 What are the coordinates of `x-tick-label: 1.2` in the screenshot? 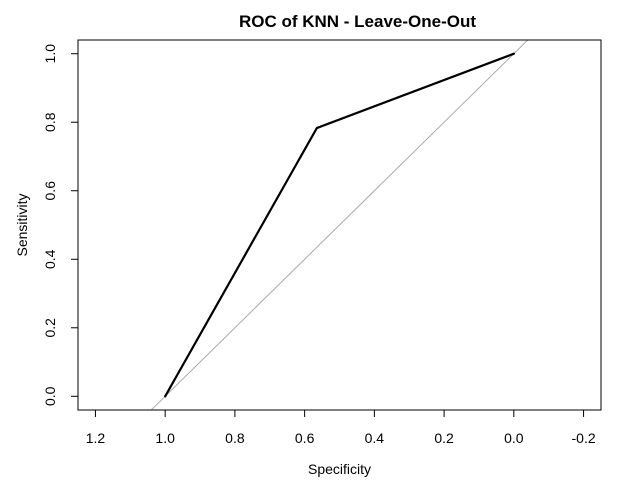 It's located at (96, 438).